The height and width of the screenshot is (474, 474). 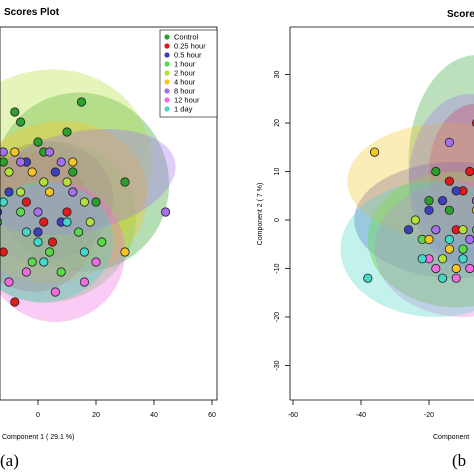 What do you see at coordinates (183, 109) in the screenshot?
I see `panel-a-legend-label-8: 1 day` at bounding box center [183, 109].